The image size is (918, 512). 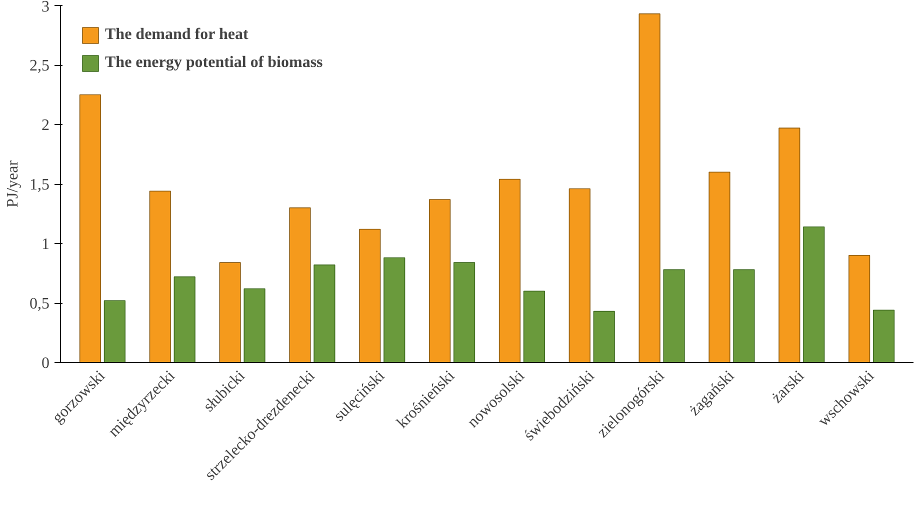 What do you see at coordinates (176, 35) in the screenshot?
I see `legend-label: The demand for heat` at bounding box center [176, 35].